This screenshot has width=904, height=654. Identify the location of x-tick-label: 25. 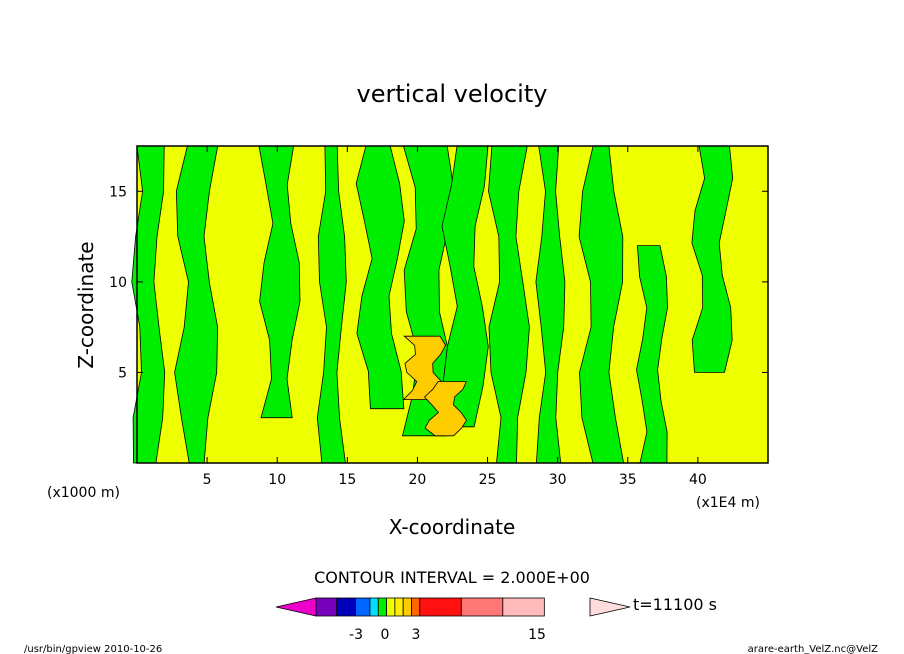
(488, 480).